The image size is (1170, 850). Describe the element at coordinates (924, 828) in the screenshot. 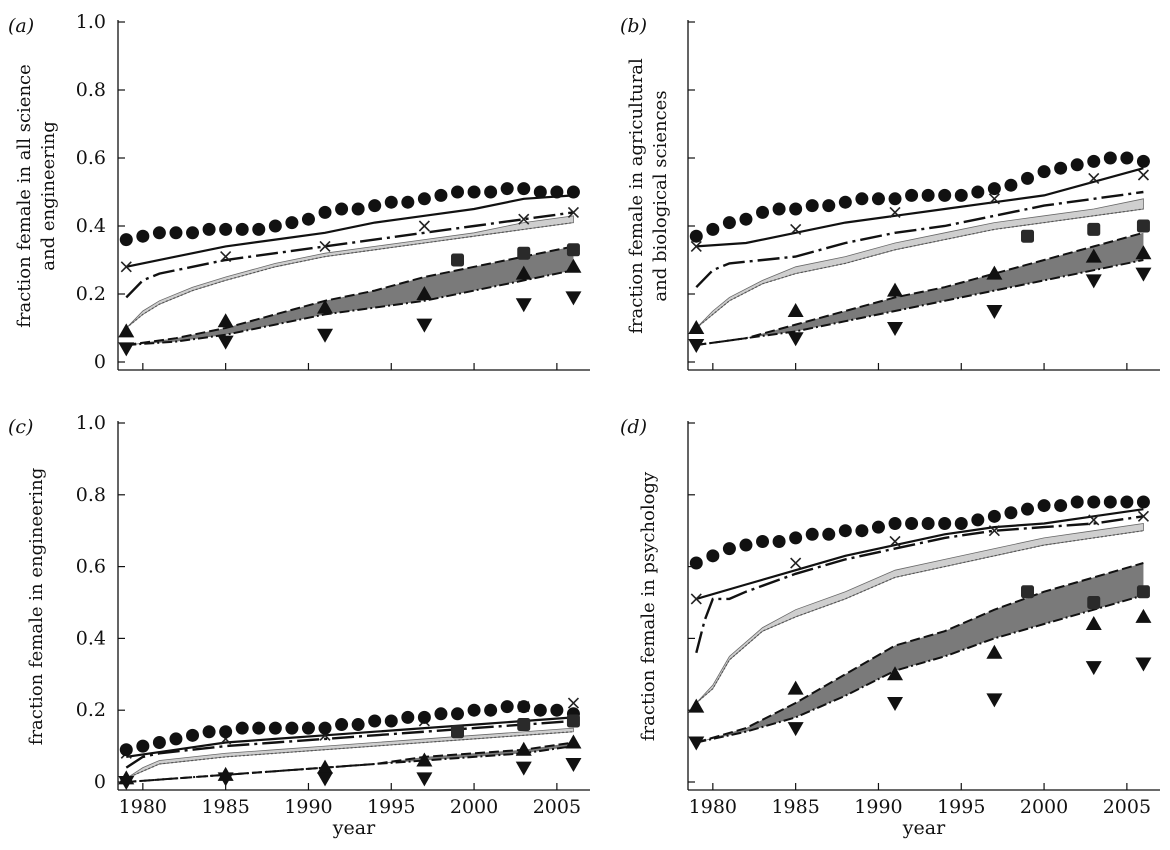

I see `x-axis-title: year` at that location.